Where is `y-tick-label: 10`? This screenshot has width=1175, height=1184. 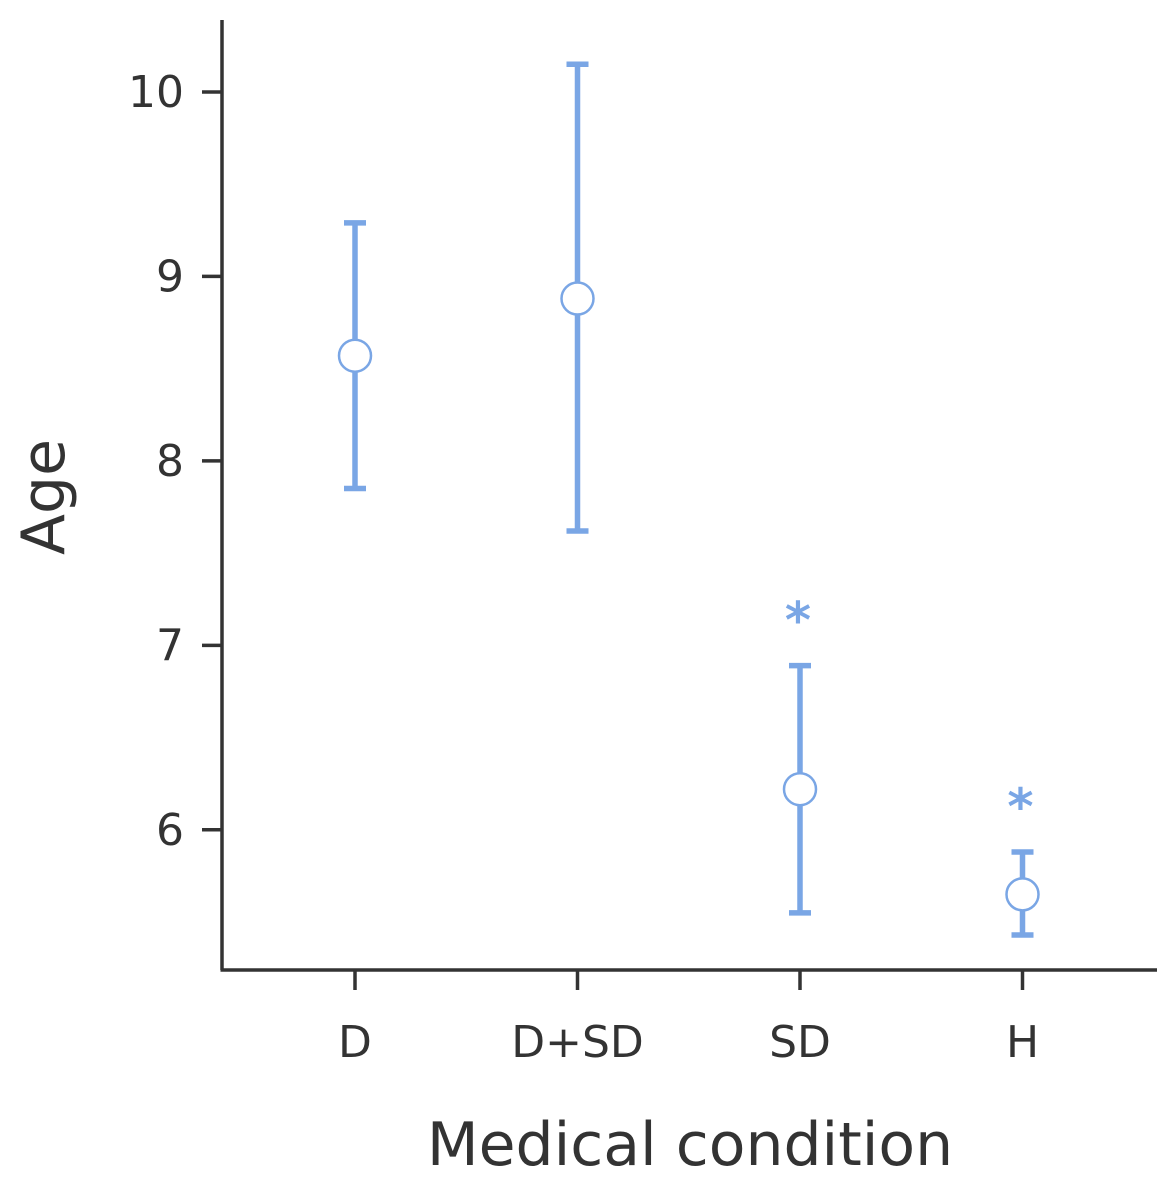
y-tick-label: 10 is located at coordinates (156, 92).